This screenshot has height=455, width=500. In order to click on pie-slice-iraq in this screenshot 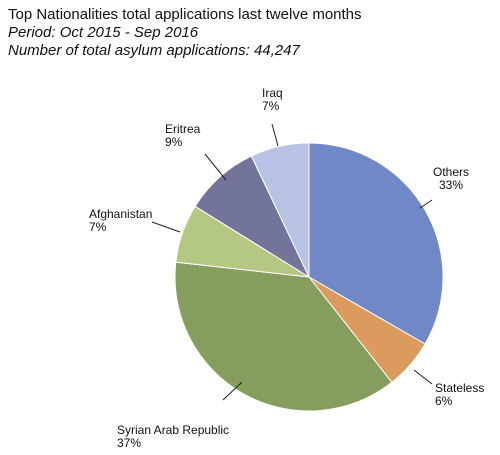, I will do `click(280, 210)`.